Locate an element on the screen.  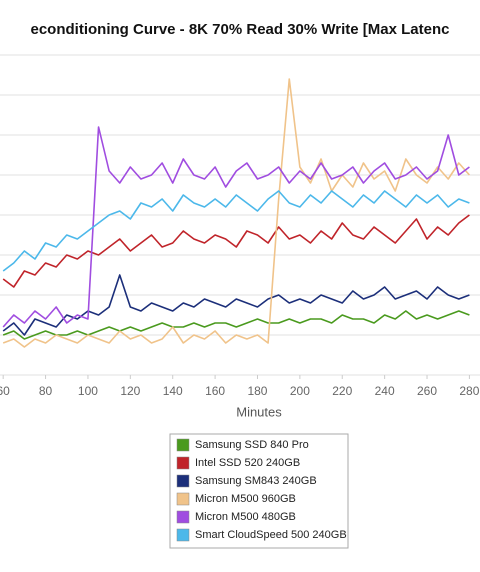
x-tick-label: 240 is located at coordinates (385, 391).